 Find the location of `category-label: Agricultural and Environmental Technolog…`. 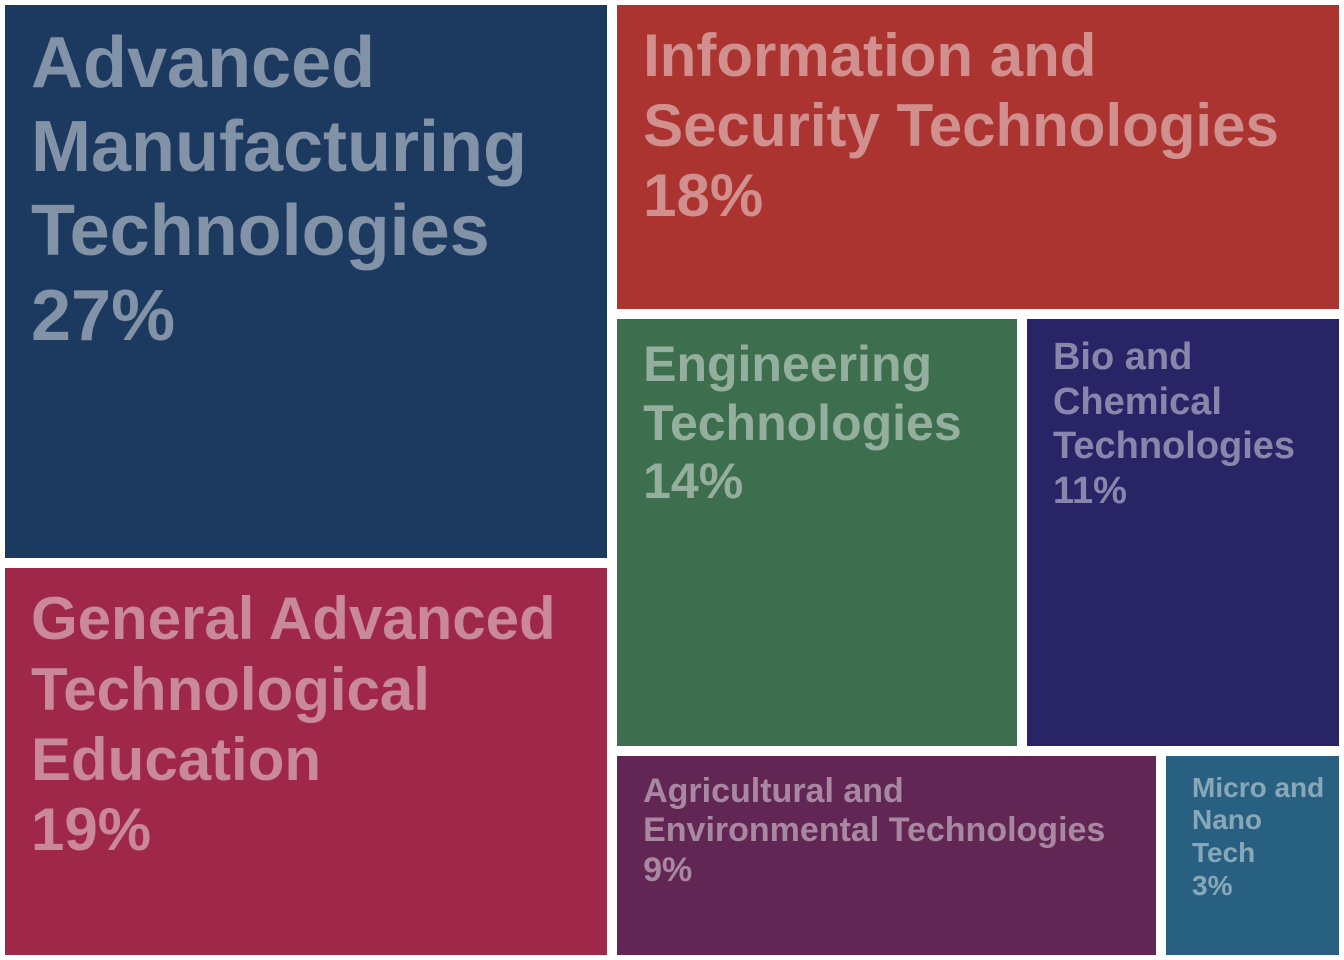

category-label: Agricultural and Environmental Technolog… is located at coordinates (874, 810).